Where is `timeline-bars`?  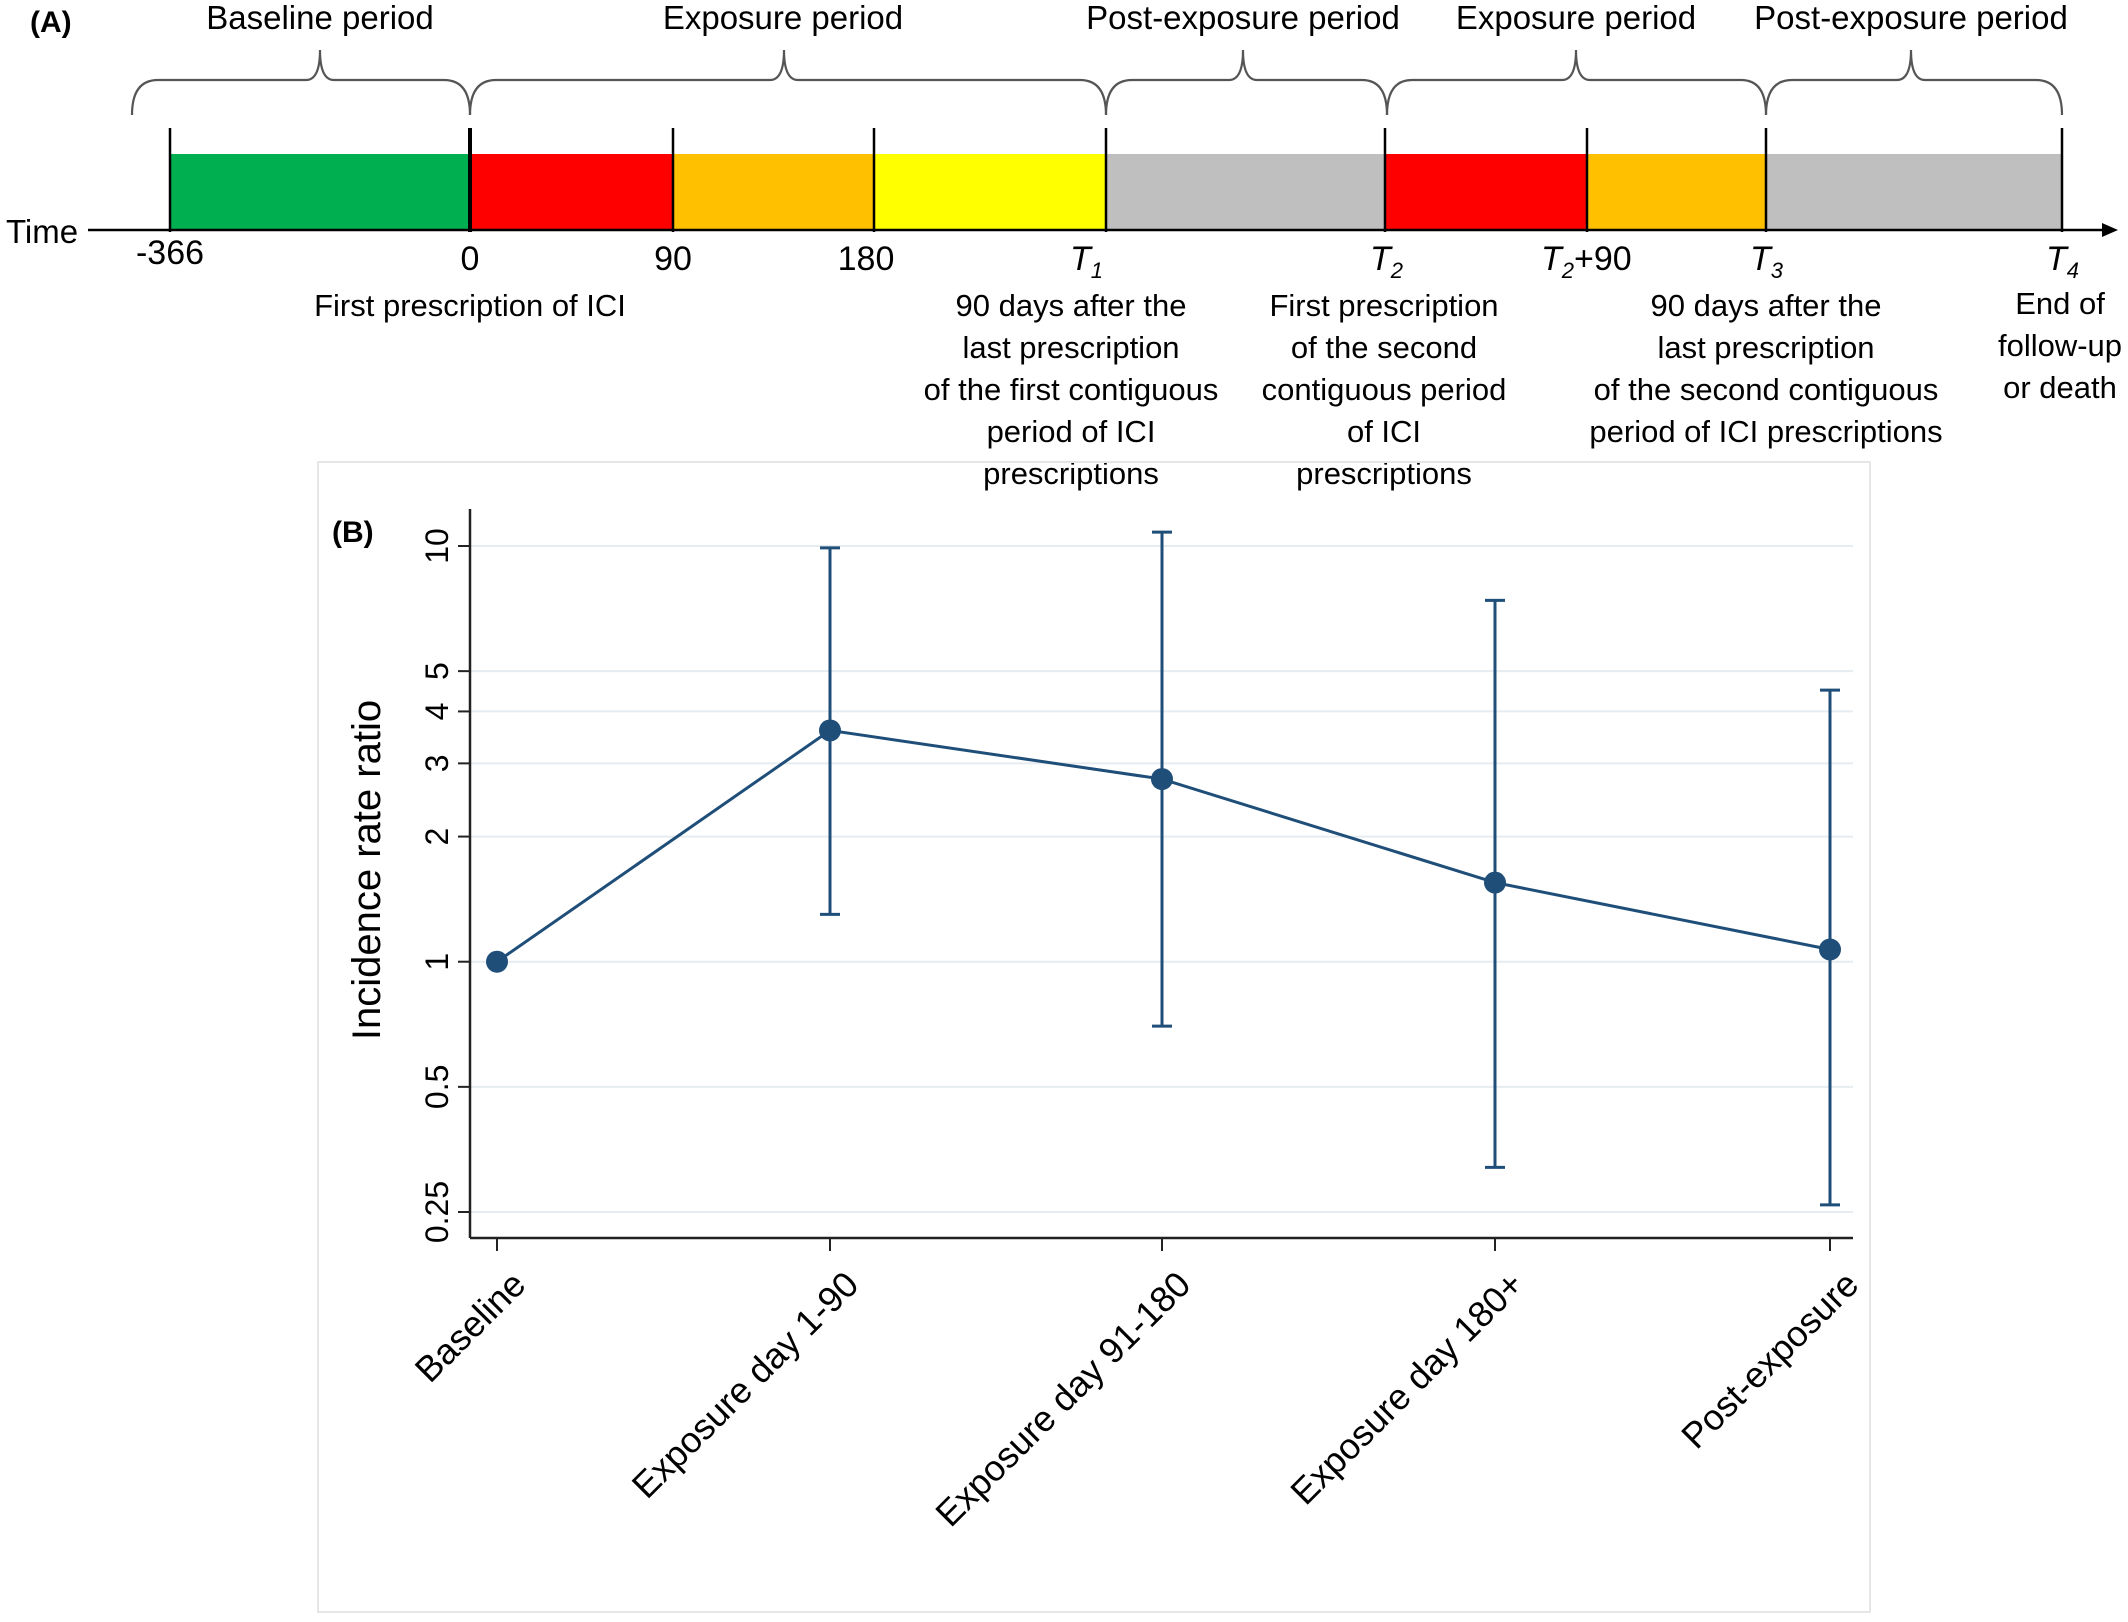 timeline-bars is located at coordinates (1116, 192).